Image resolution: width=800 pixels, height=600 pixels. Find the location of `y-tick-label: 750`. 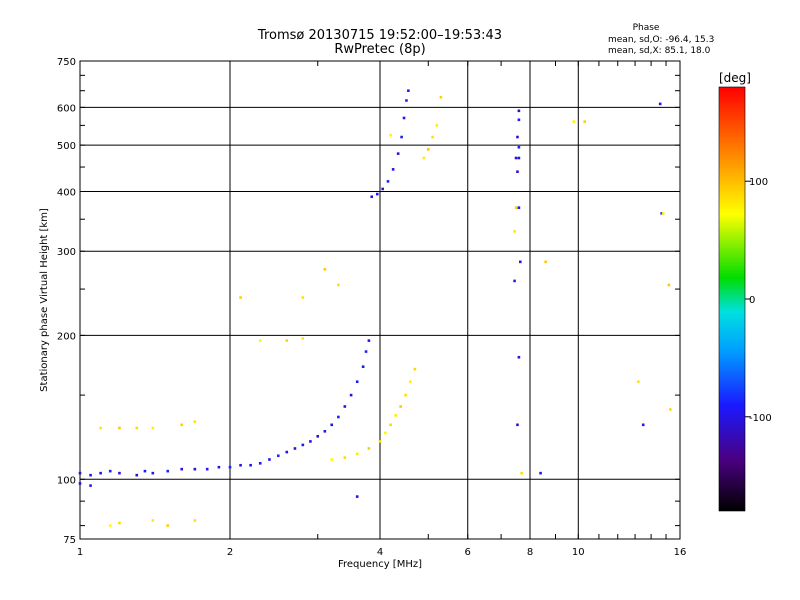

y-tick-label: 750 is located at coordinates (66, 62).